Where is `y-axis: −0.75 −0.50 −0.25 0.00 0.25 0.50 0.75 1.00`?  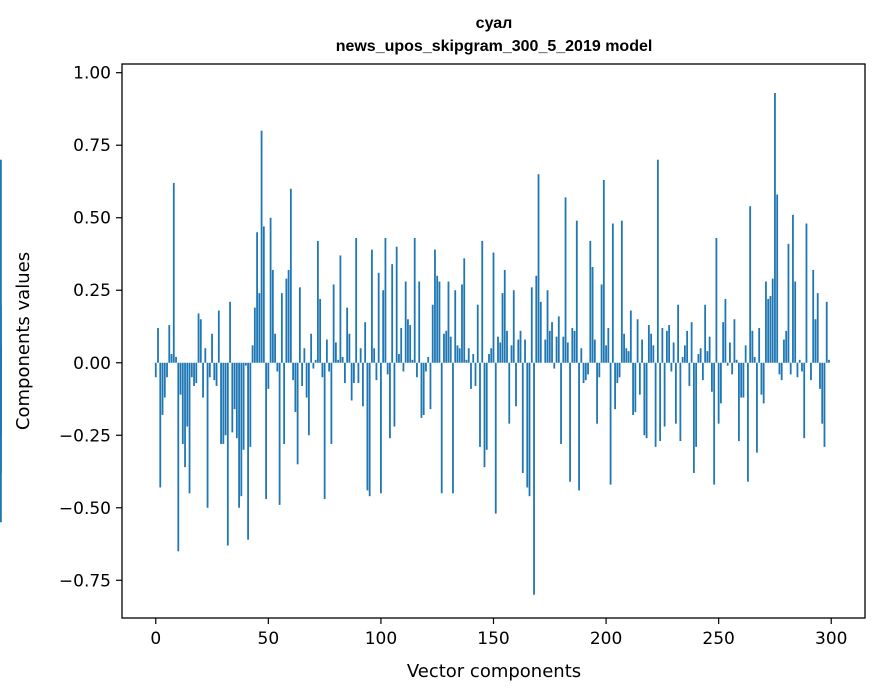 y-axis: −0.75 −0.50 −0.25 0.00 0.25 0.50 0.75 1.00 is located at coordinates (90, 327).